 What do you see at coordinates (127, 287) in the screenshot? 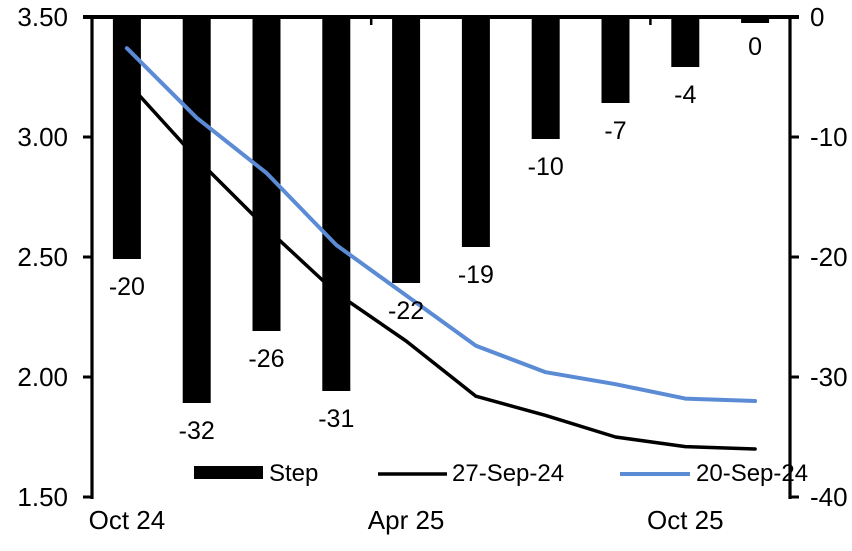
I see `bar-data-label: -20` at bounding box center [127, 287].